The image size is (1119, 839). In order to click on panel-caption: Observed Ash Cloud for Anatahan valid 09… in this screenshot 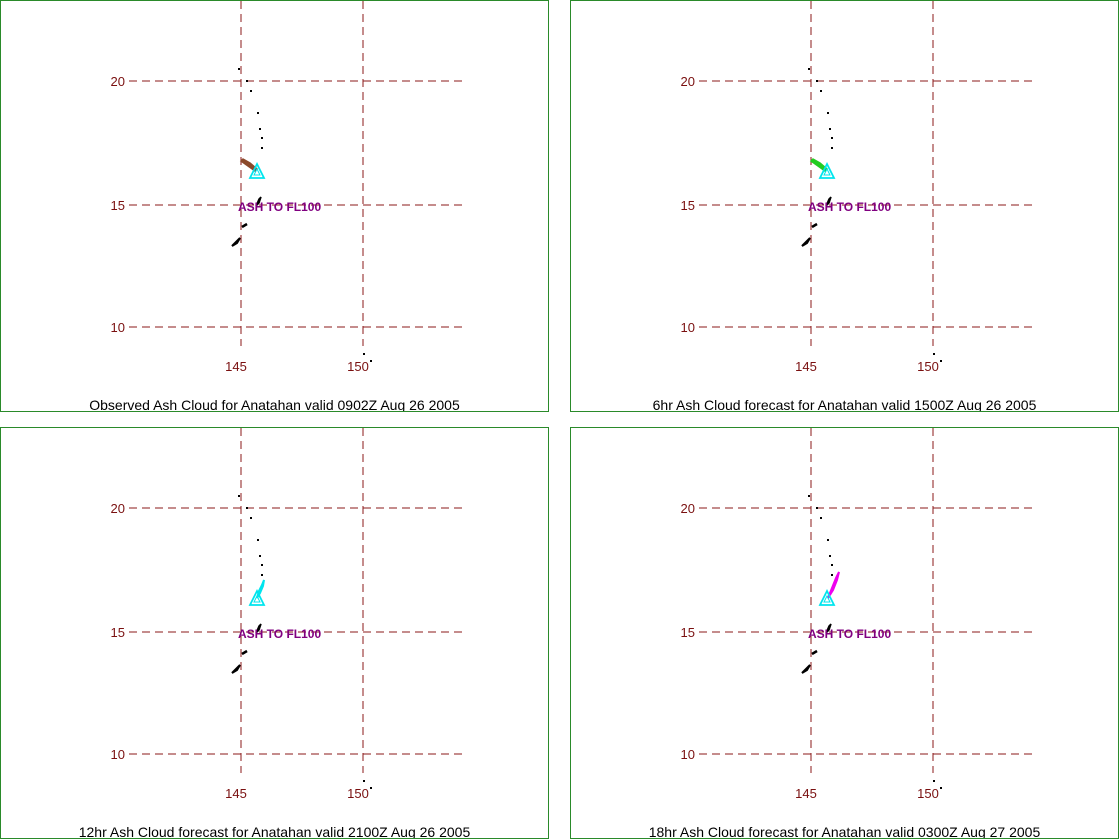, I will do `click(274, 404)`.